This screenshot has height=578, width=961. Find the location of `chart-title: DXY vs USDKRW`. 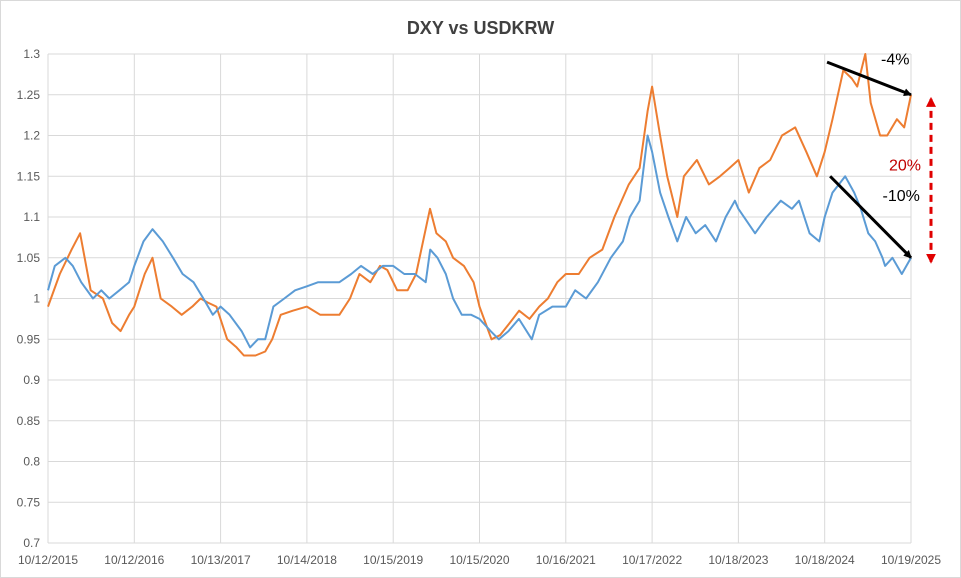

chart-title: DXY vs USDKRW is located at coordinates (480, 28).